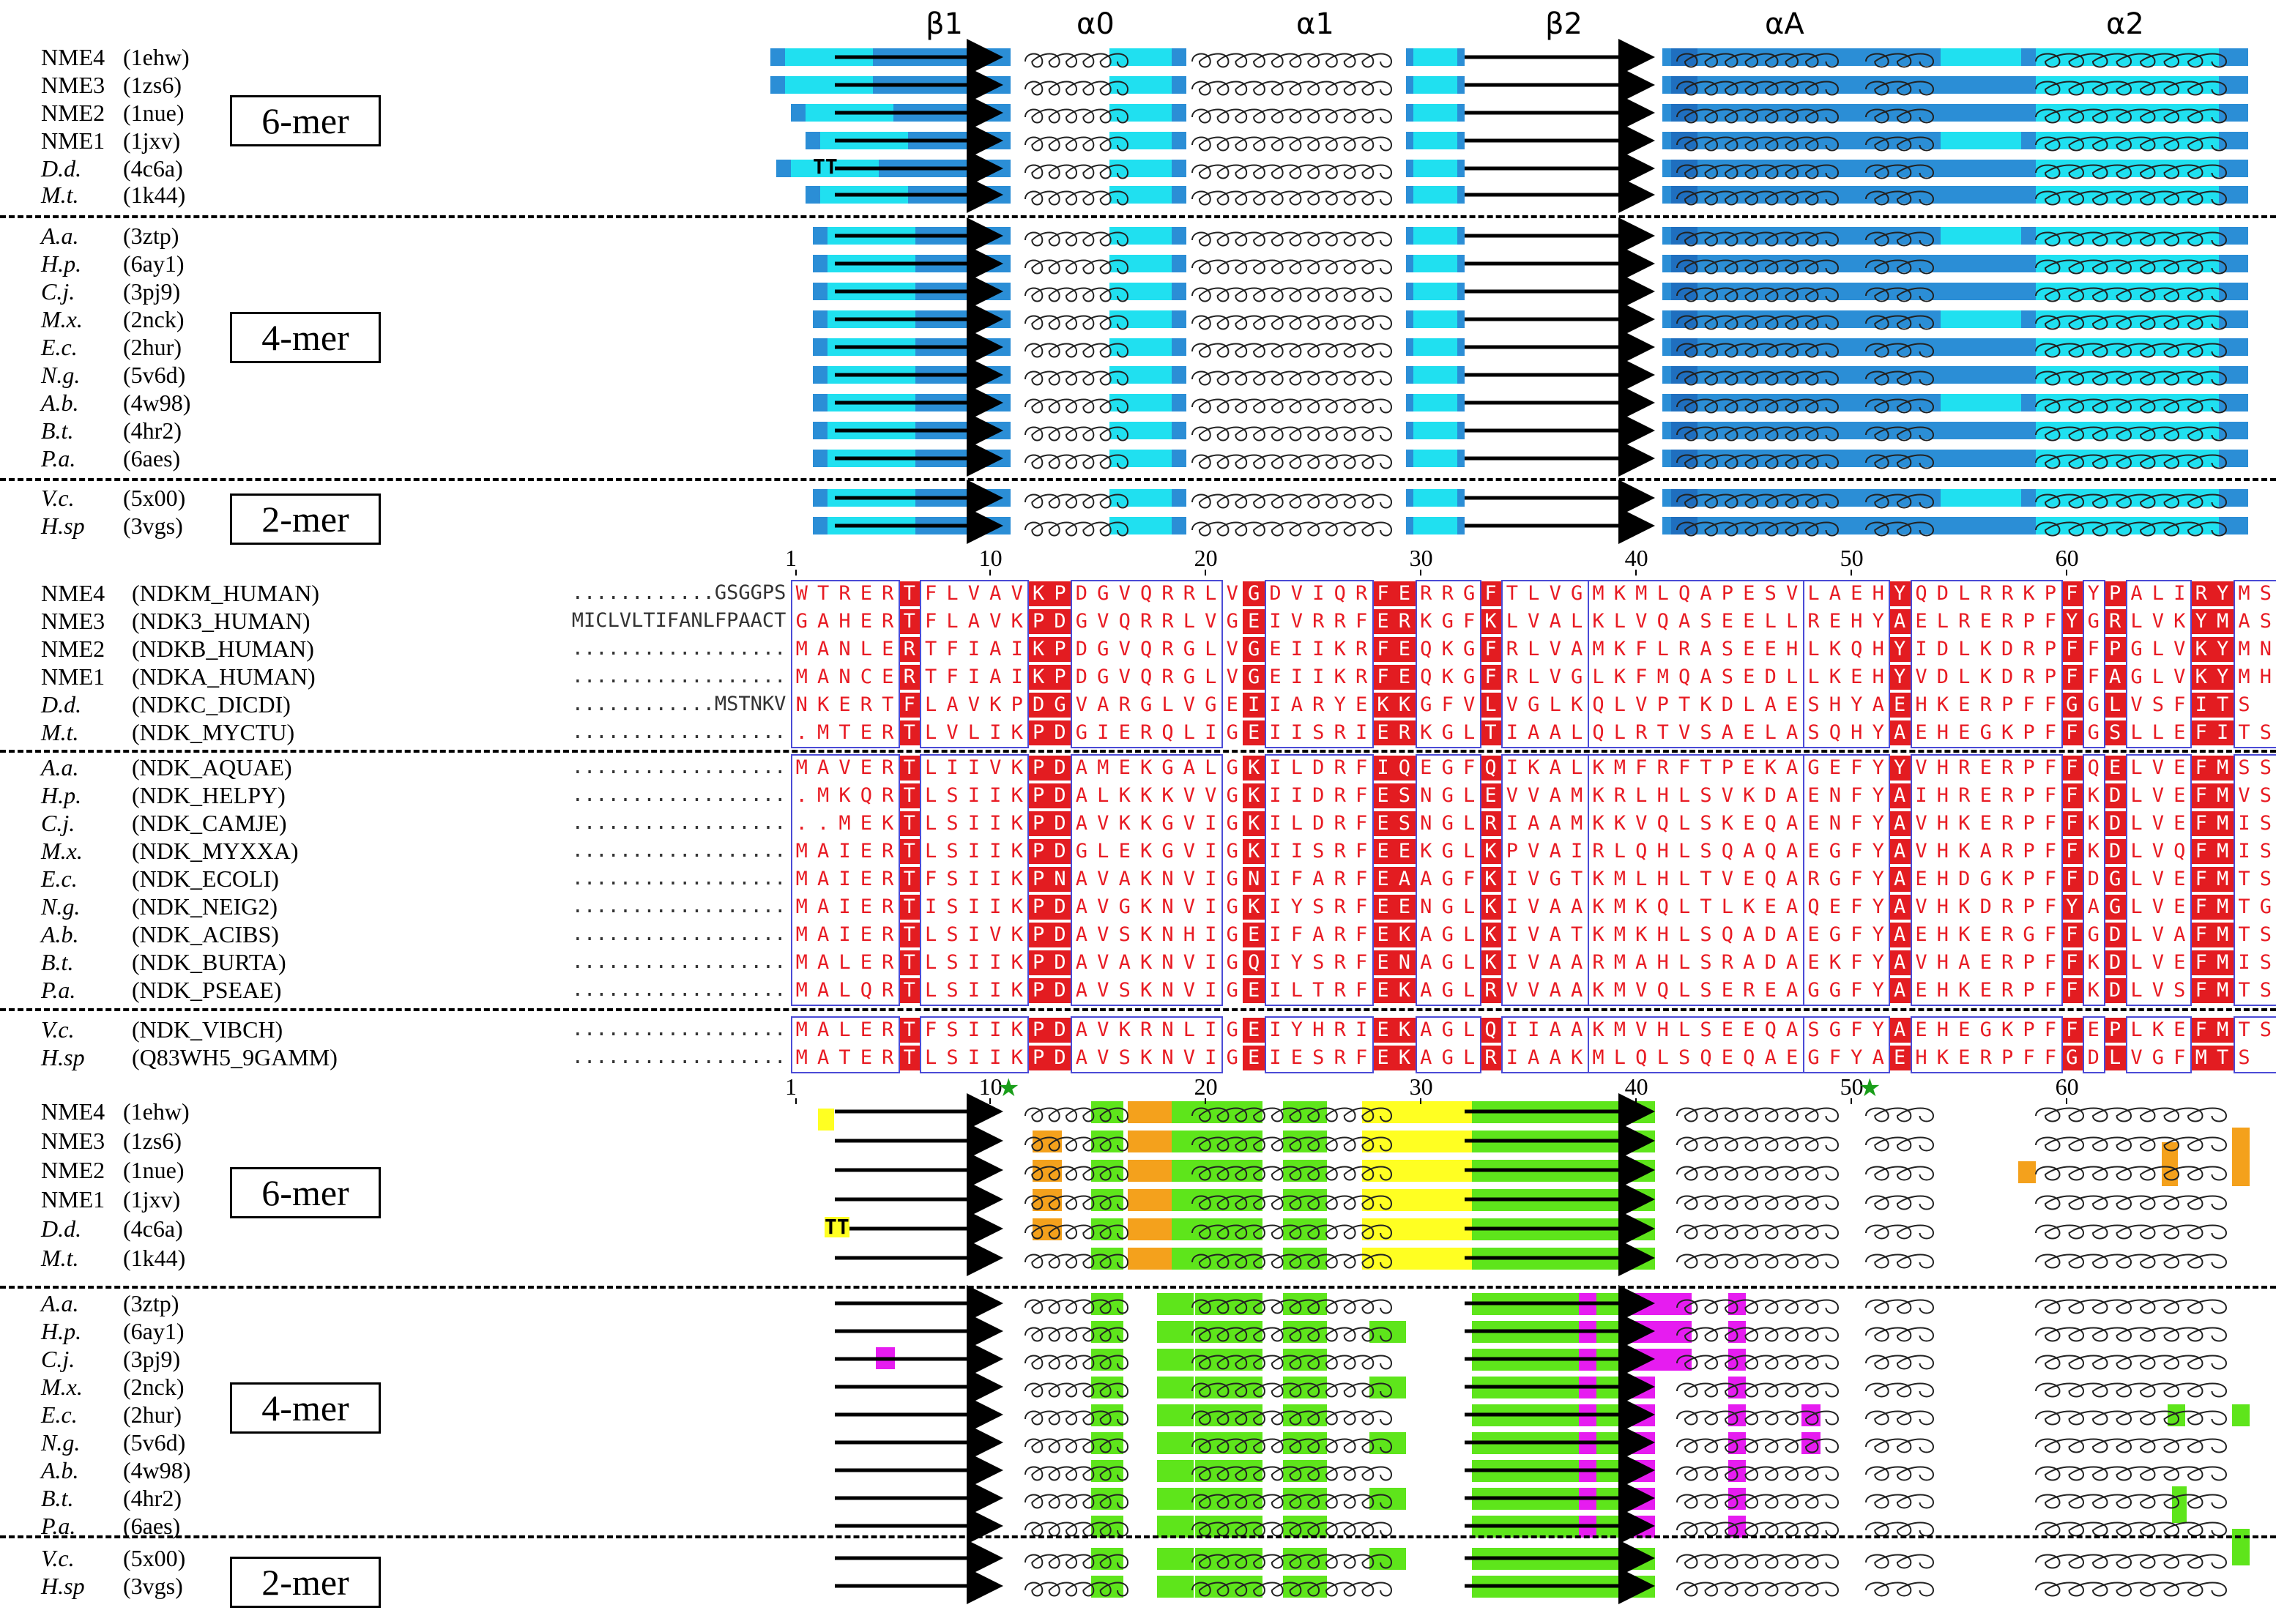 The width and height of the screenshot is (2276, 1624). What do you see at coordinates (60, 1470) in the screenshot?
I see `row-name: A.b.` at bounding box center [60, 1470].